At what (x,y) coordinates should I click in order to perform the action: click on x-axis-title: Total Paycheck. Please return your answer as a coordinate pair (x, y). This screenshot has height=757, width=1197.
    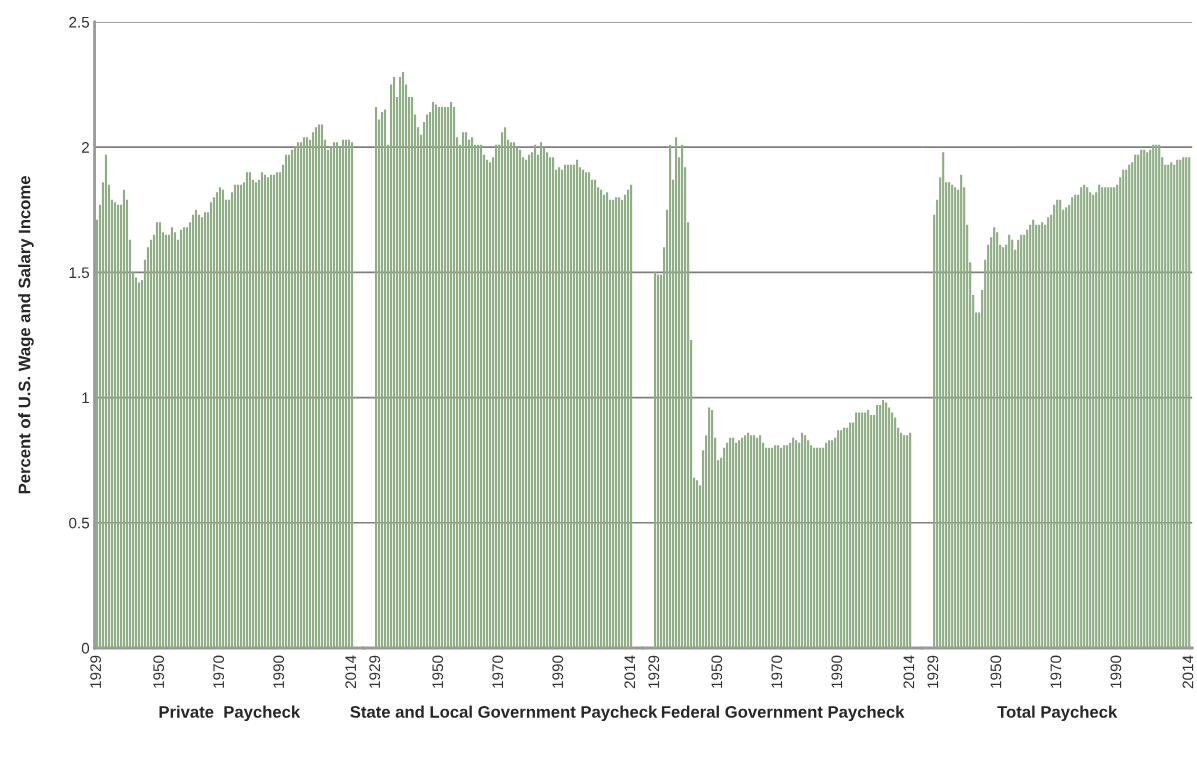
    Looking at the image, I should click on (1057, 713).